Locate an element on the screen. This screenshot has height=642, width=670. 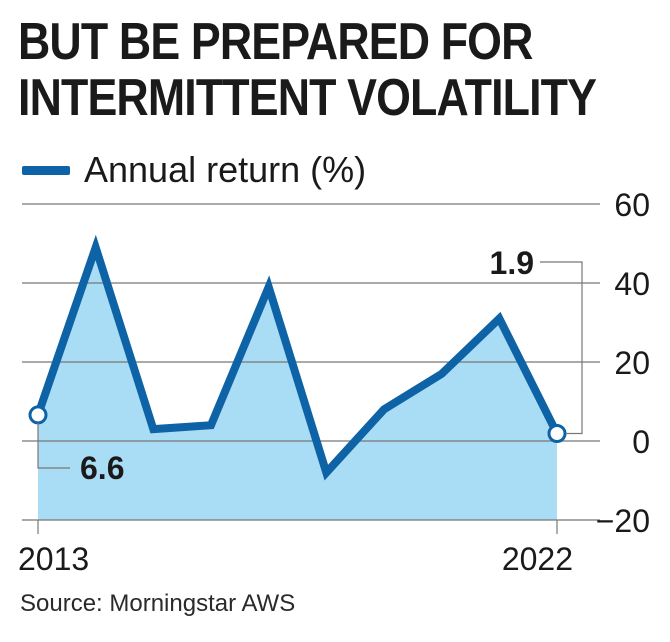
legend-swatch is located at coordinates (46, 170).